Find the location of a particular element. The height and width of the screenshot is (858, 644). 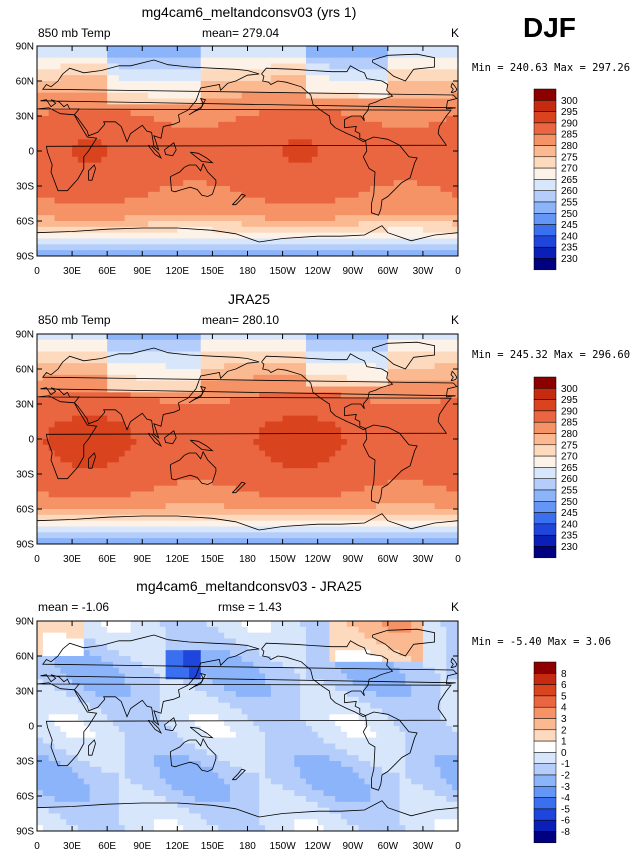

colorbar-label: 295 is located at coordinates (569, 400).